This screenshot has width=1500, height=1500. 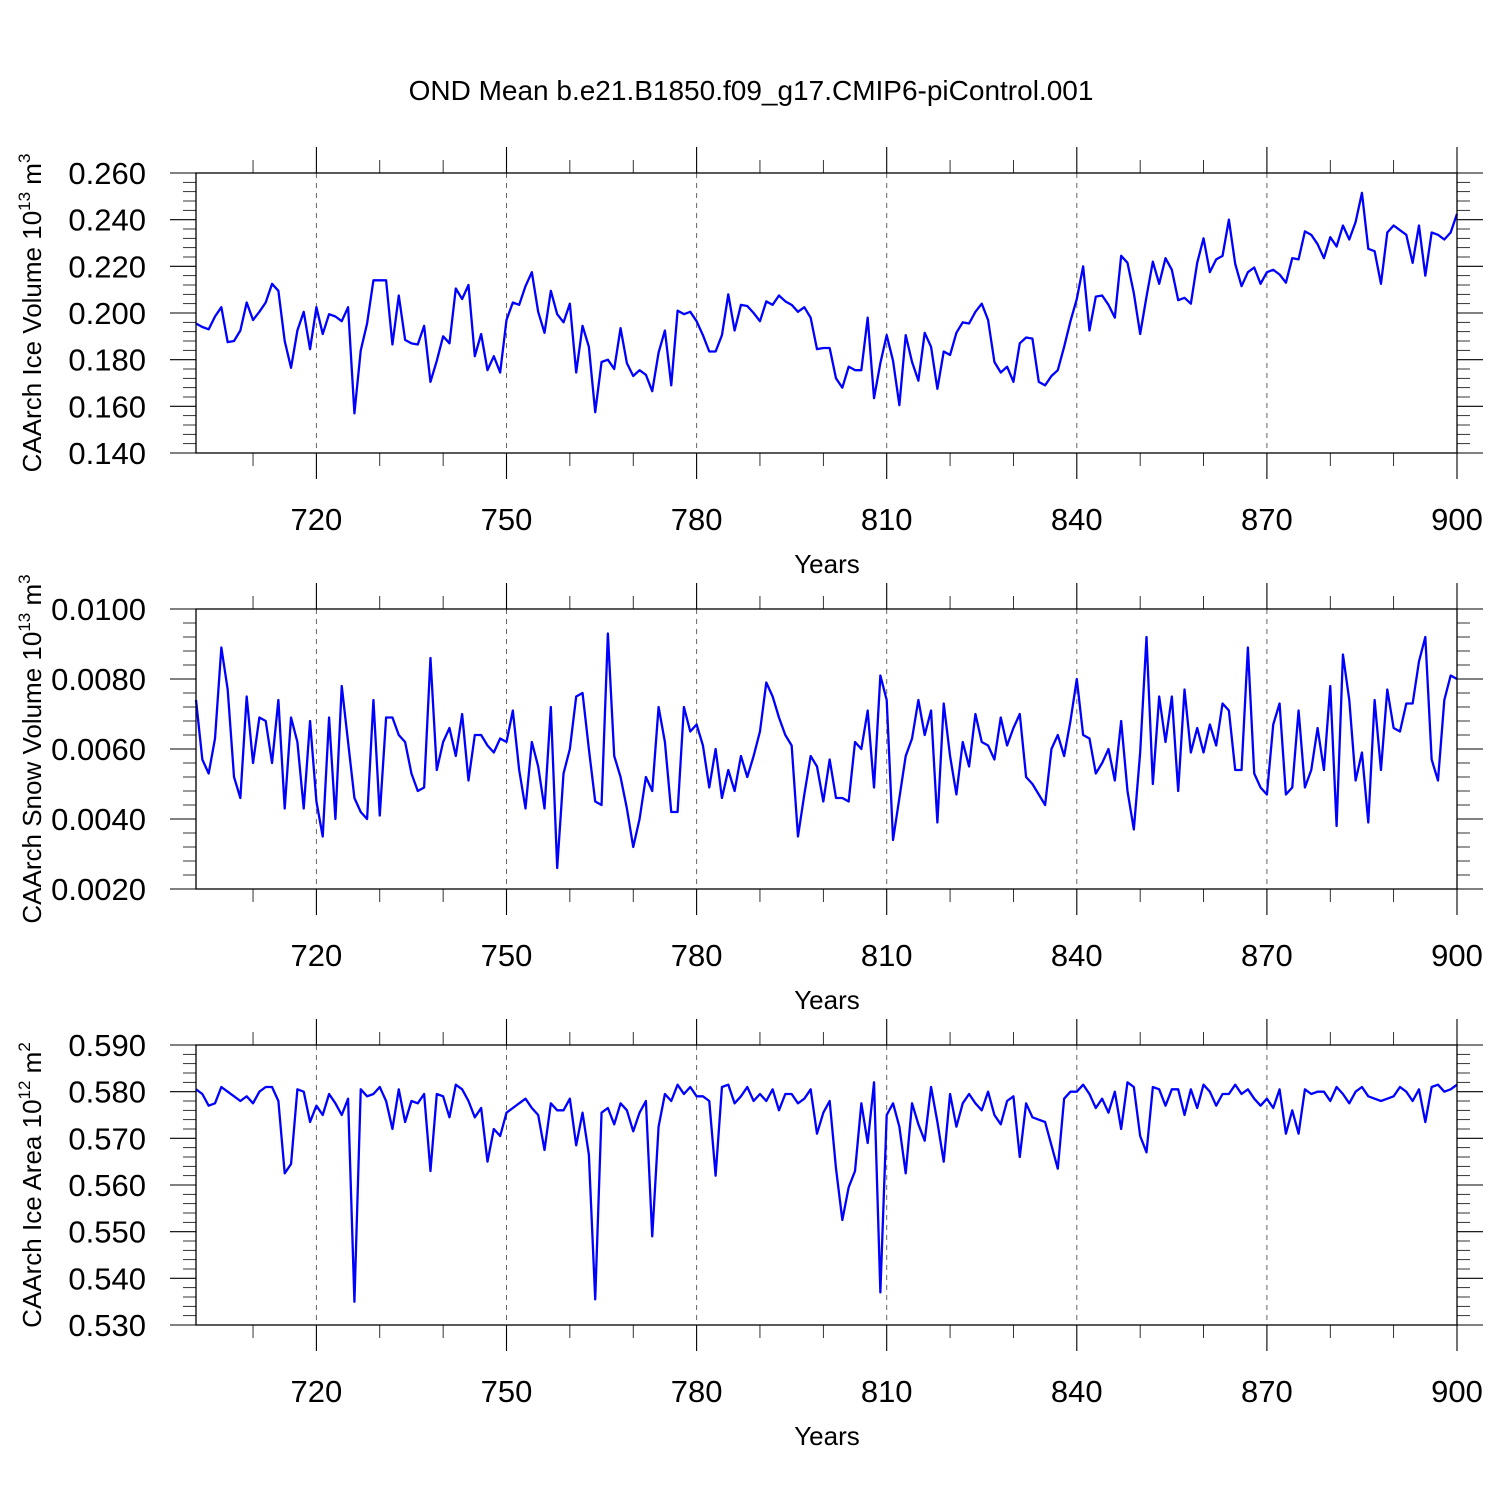 I want to click on y-axis-label-exponent: 12, so click(x=24, y=1090).